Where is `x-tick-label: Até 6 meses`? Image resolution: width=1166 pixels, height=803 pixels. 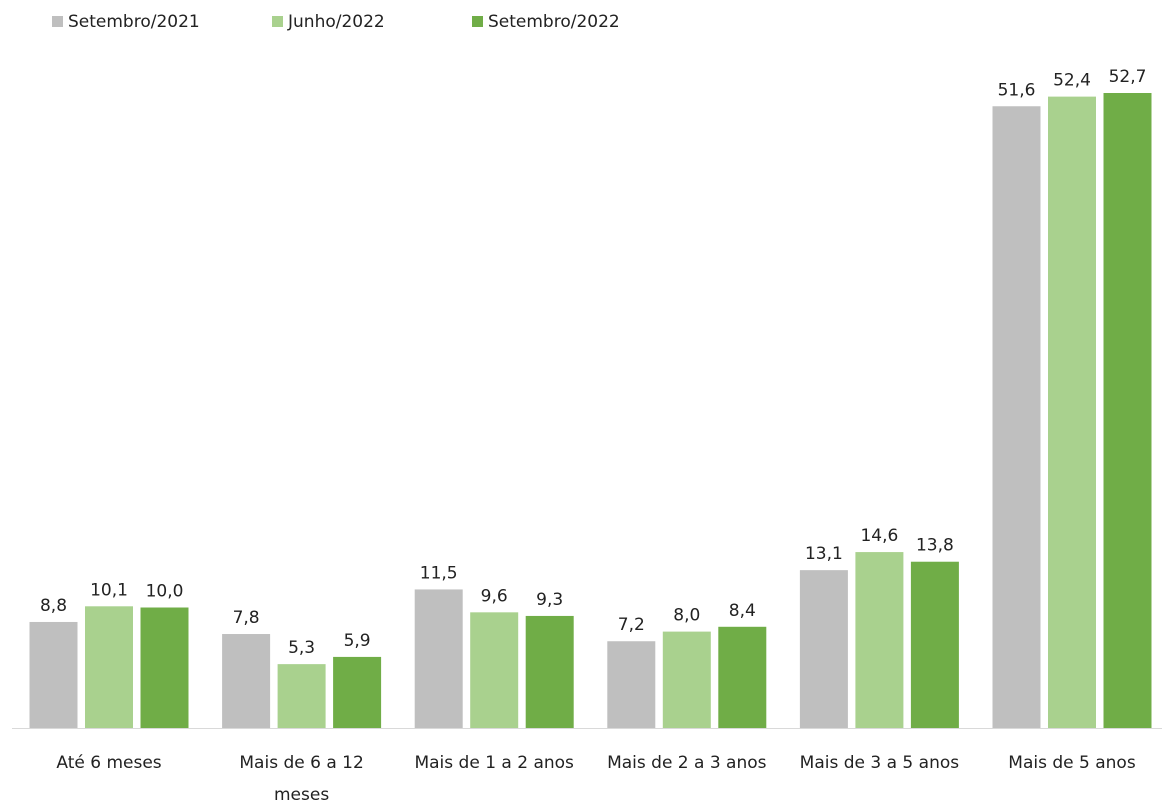
x-tick-label: Até 6 meses is located at coordinates (109, 763).